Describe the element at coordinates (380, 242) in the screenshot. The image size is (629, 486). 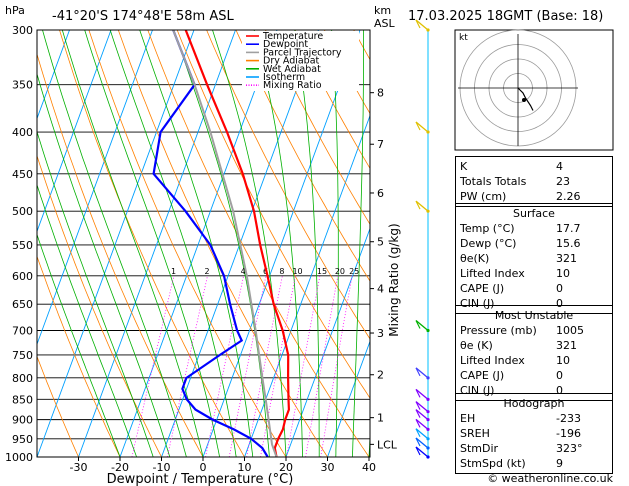
I see `km-tick-label: 5` at that location.